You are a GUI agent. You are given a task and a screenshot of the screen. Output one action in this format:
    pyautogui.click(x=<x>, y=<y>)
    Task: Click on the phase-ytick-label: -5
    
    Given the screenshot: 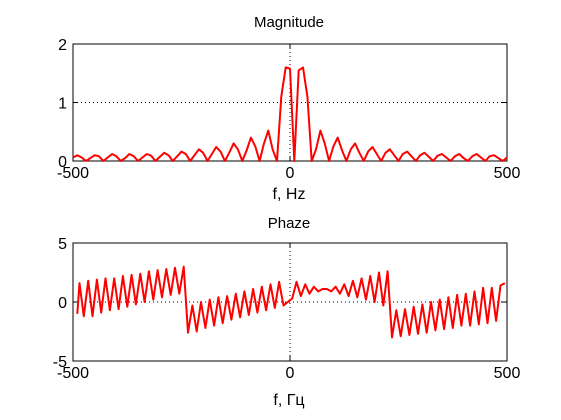 What is the action you would take?
    pyautogui.click(x=60, y=362)
    